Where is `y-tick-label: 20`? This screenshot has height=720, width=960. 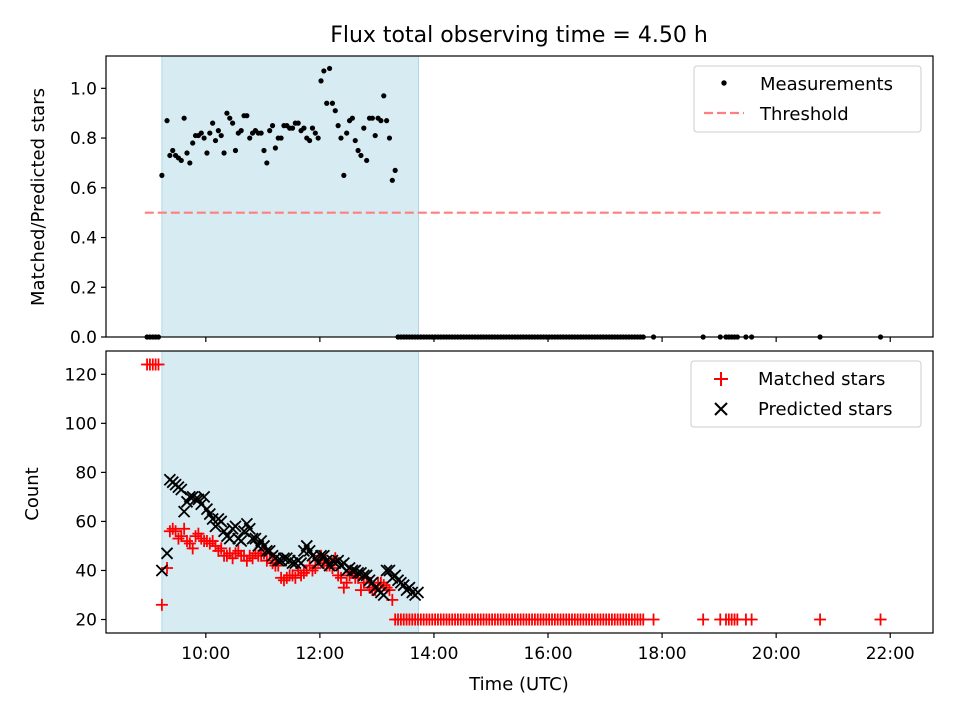
y-tick-label: 20 is located at coordinates (86, 621).